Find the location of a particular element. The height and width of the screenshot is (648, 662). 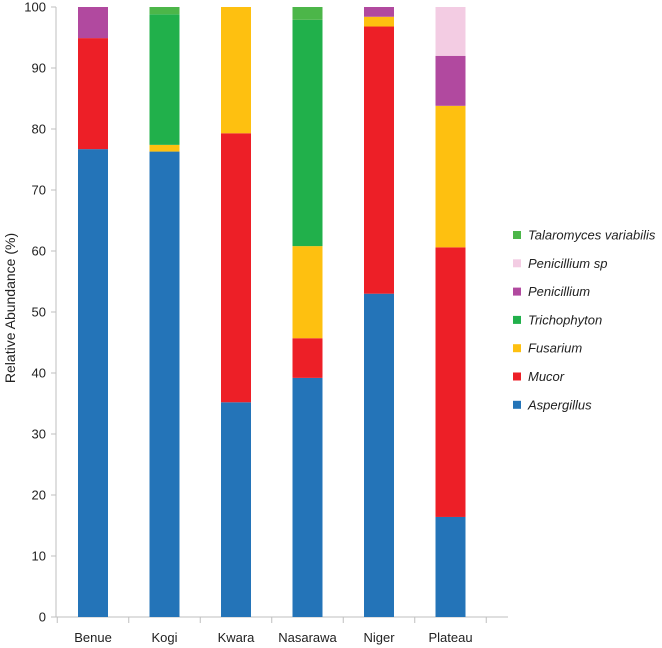

legend-label-aspergillus: Aspergillus is located at coordinates (559, 404).